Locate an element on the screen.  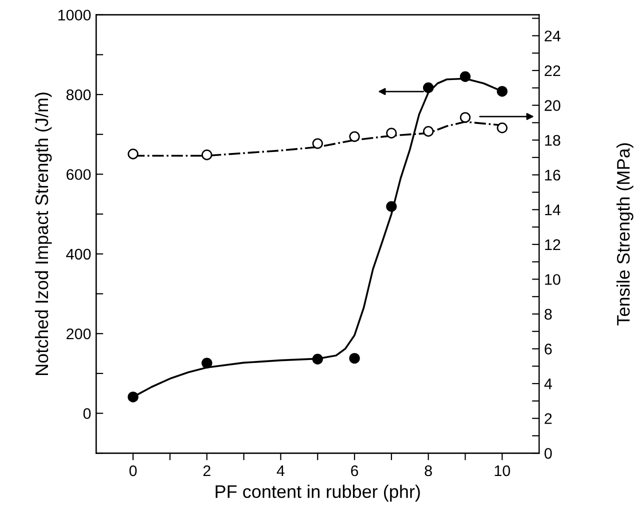
y-axis-title: Notched Izod Impact Strength (J/m) is located at coordinates (43, 233).